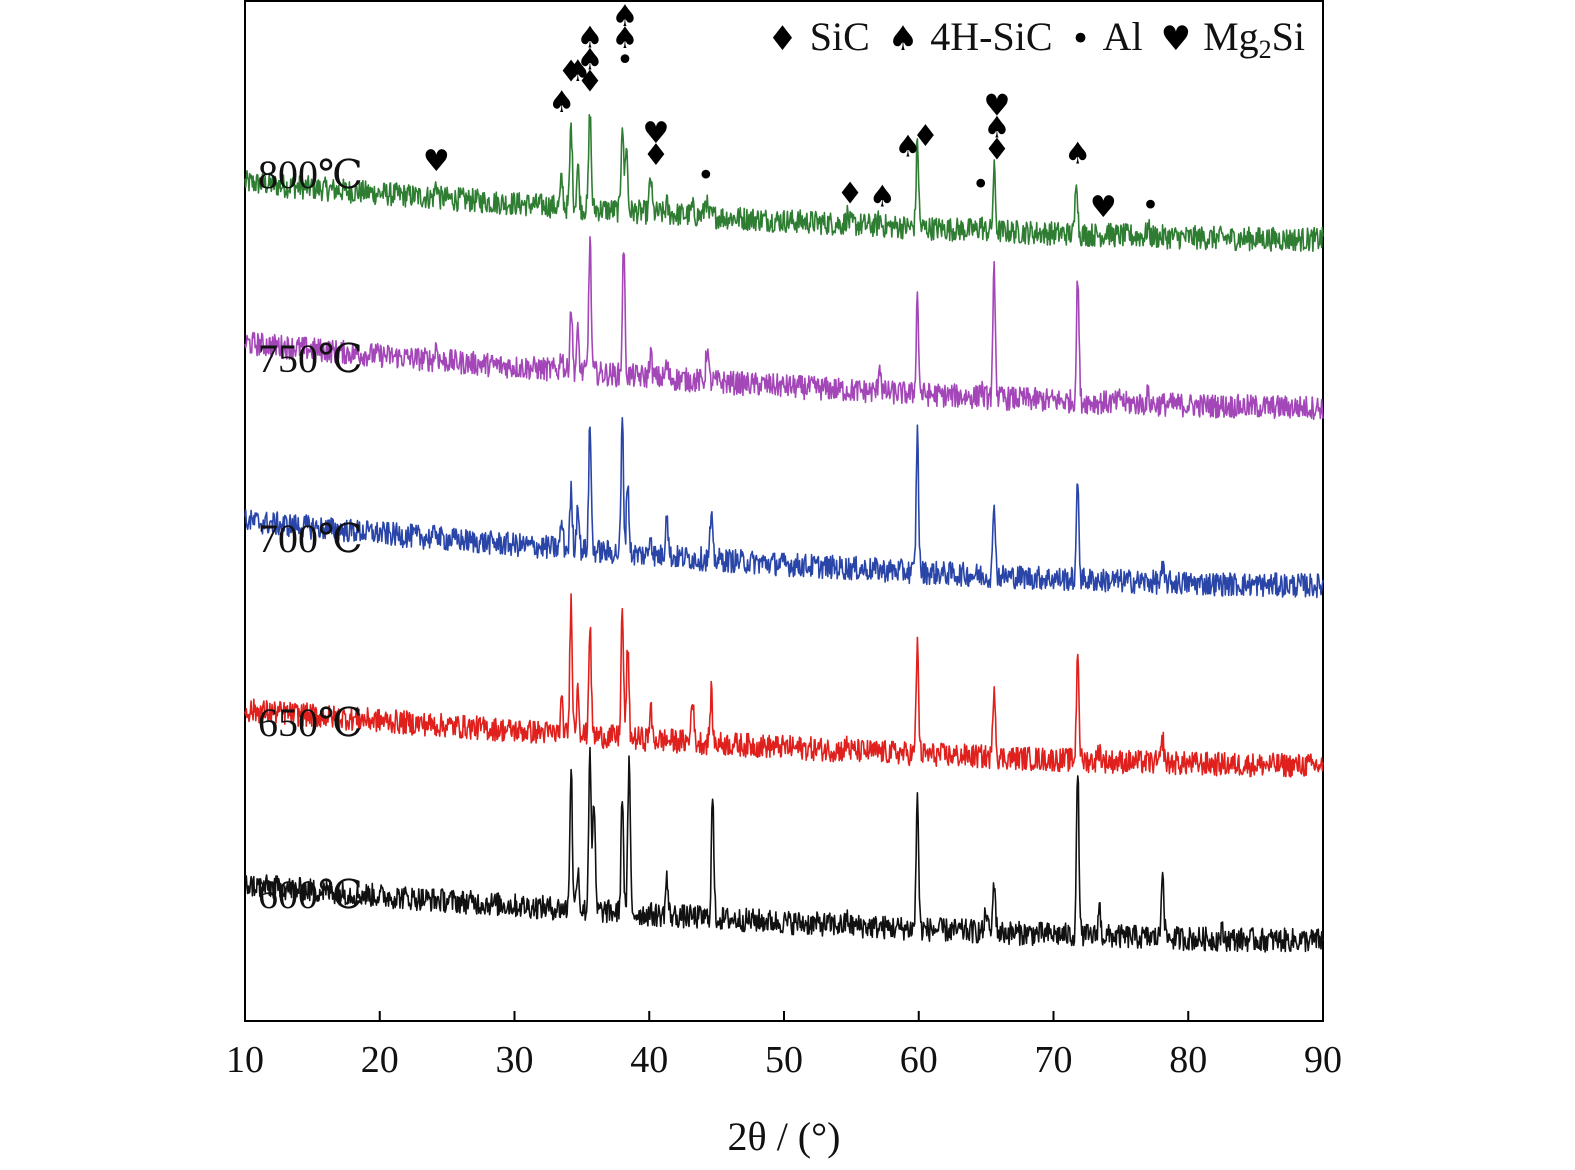 The width and height of the screenshot is (1575, 1170). I want to click on x-tick-label: 80, so click(1188, 1060).